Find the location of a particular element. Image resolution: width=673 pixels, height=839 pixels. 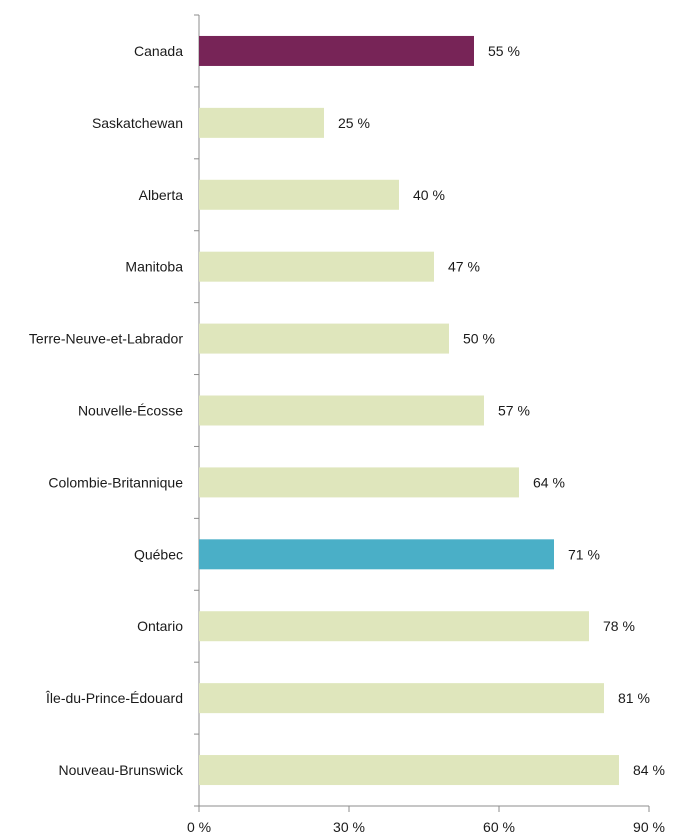

x-tick-label: 90 % is located at coordinates (649, 826).